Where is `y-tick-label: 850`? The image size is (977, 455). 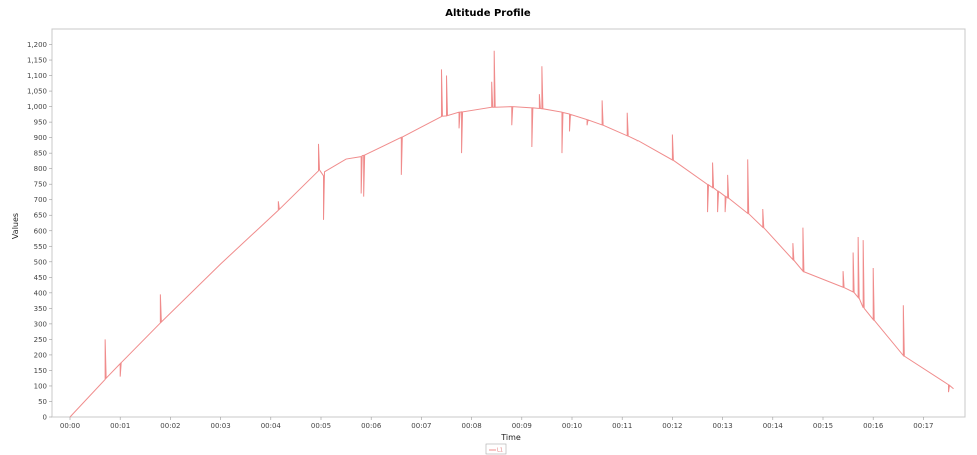 y-tick-label: 850 is located at coordinates (40, 154).